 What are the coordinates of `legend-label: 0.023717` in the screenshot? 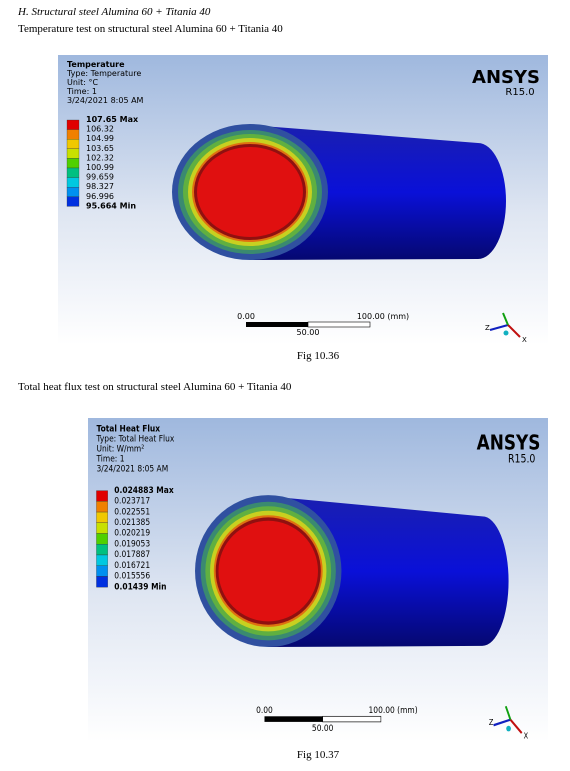 It's located at (132, 500).